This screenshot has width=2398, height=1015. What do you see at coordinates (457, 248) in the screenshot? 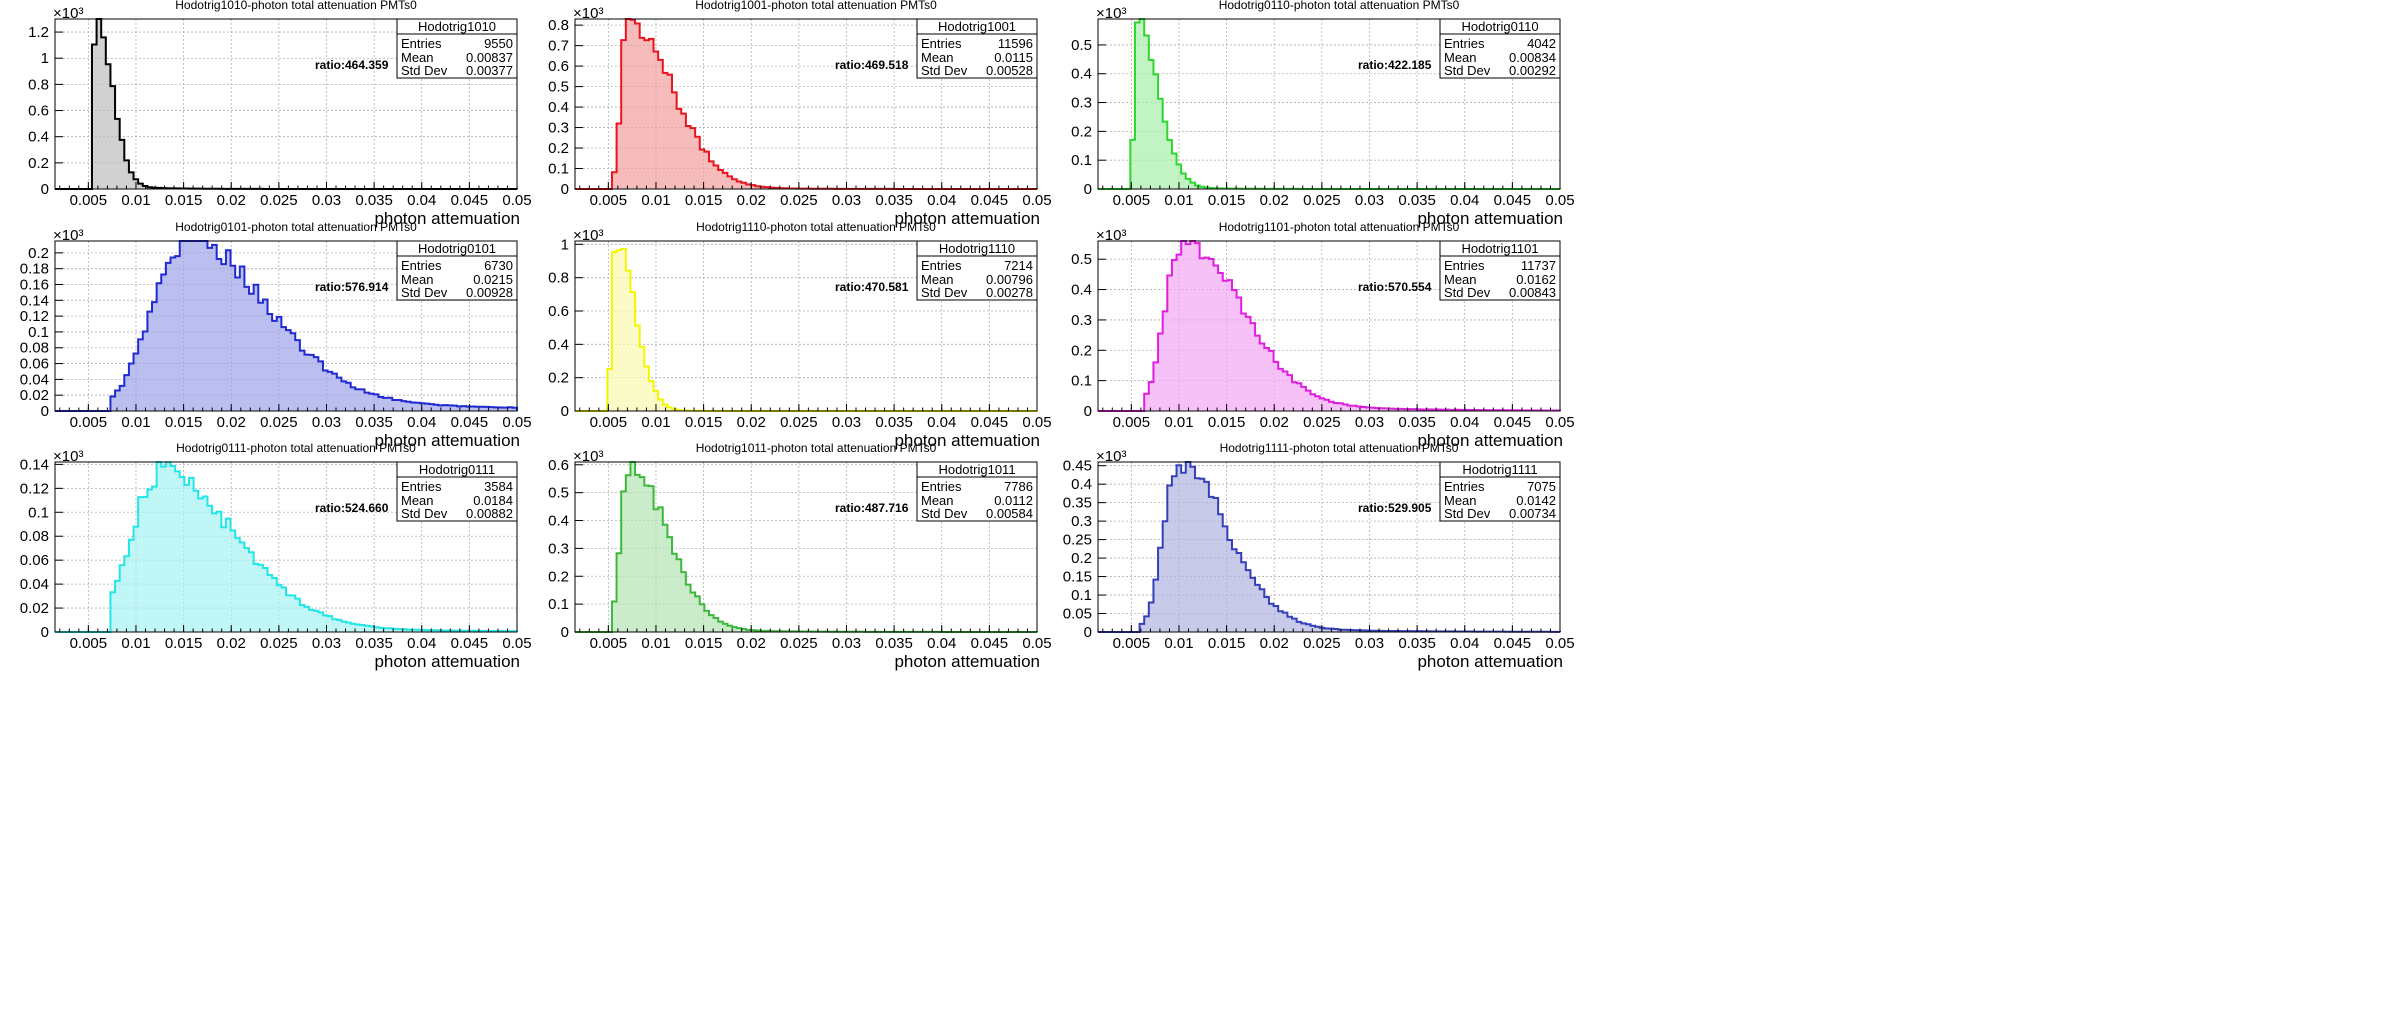
I see `stats-name: Hodotrig0101` at bounding box center [457, 248].